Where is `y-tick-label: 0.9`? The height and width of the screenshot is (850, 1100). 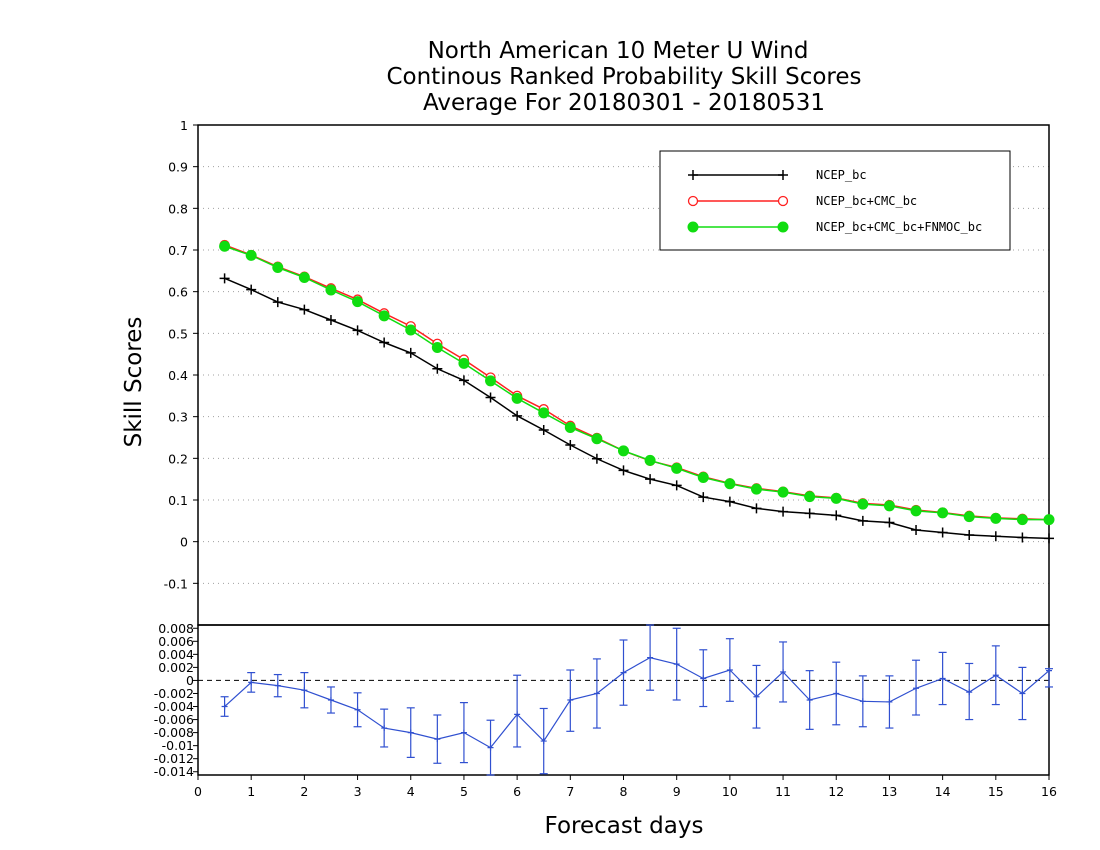
y-tick-label: 0.9 is located at coordinates (178, 167).